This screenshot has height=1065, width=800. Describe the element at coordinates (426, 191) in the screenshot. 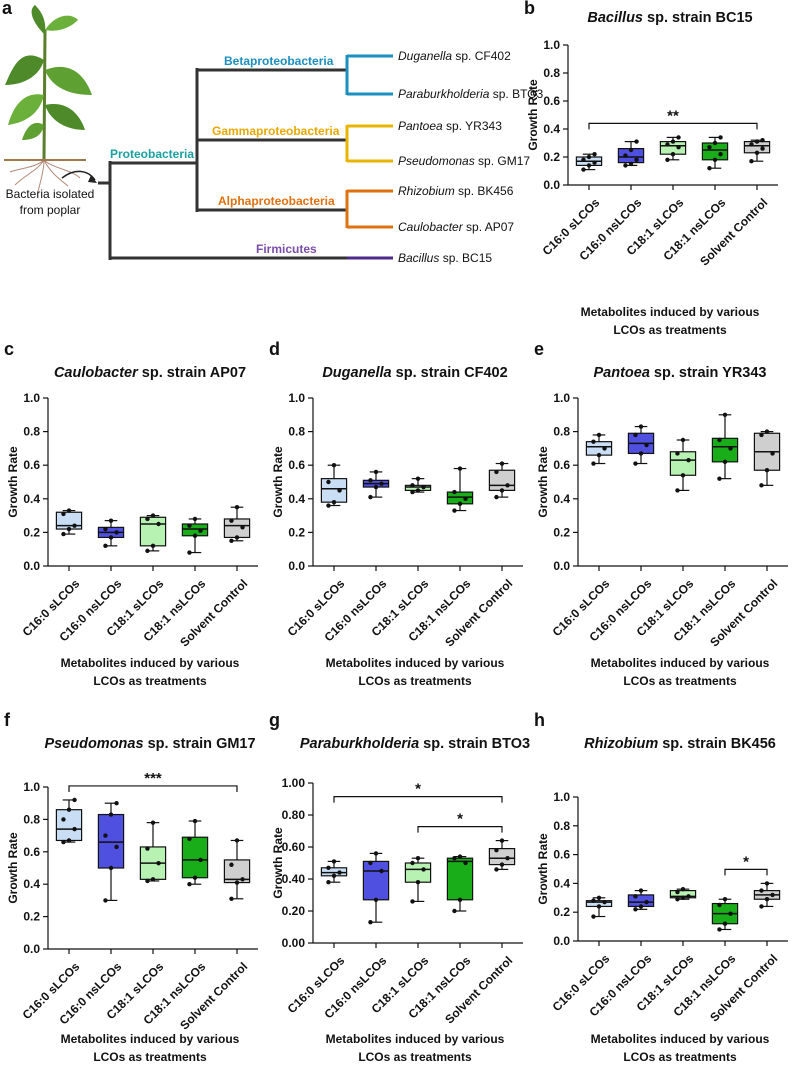

I see `leaf-genus: Rhizobium` at that location.